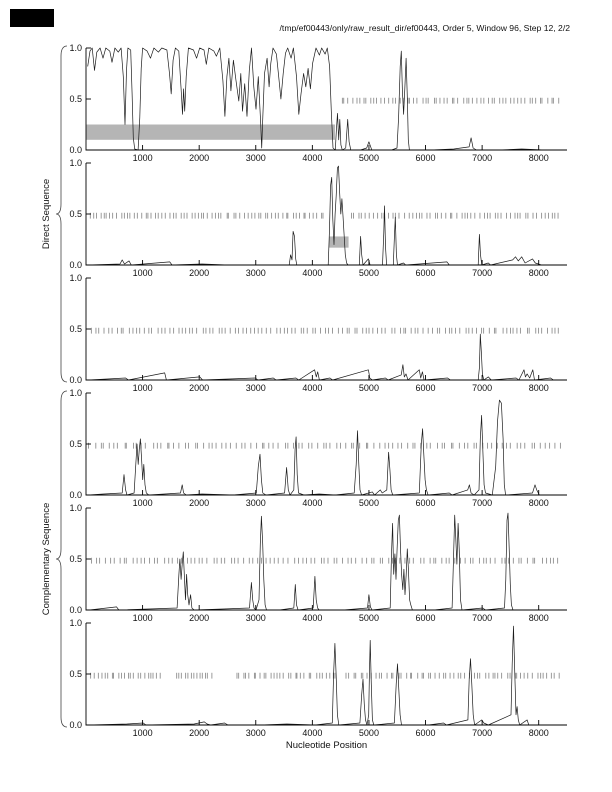  I want to click on x-axis-title: Nucleotide Position, so click(326, 745).